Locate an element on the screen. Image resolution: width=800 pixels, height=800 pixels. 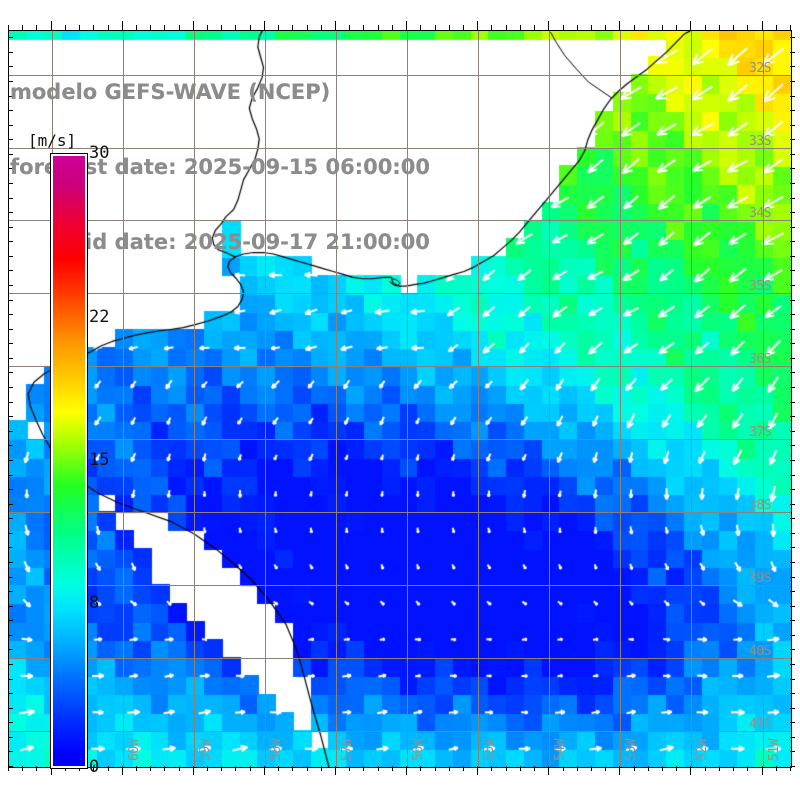
colorbar is located at coordinates (69, 461).